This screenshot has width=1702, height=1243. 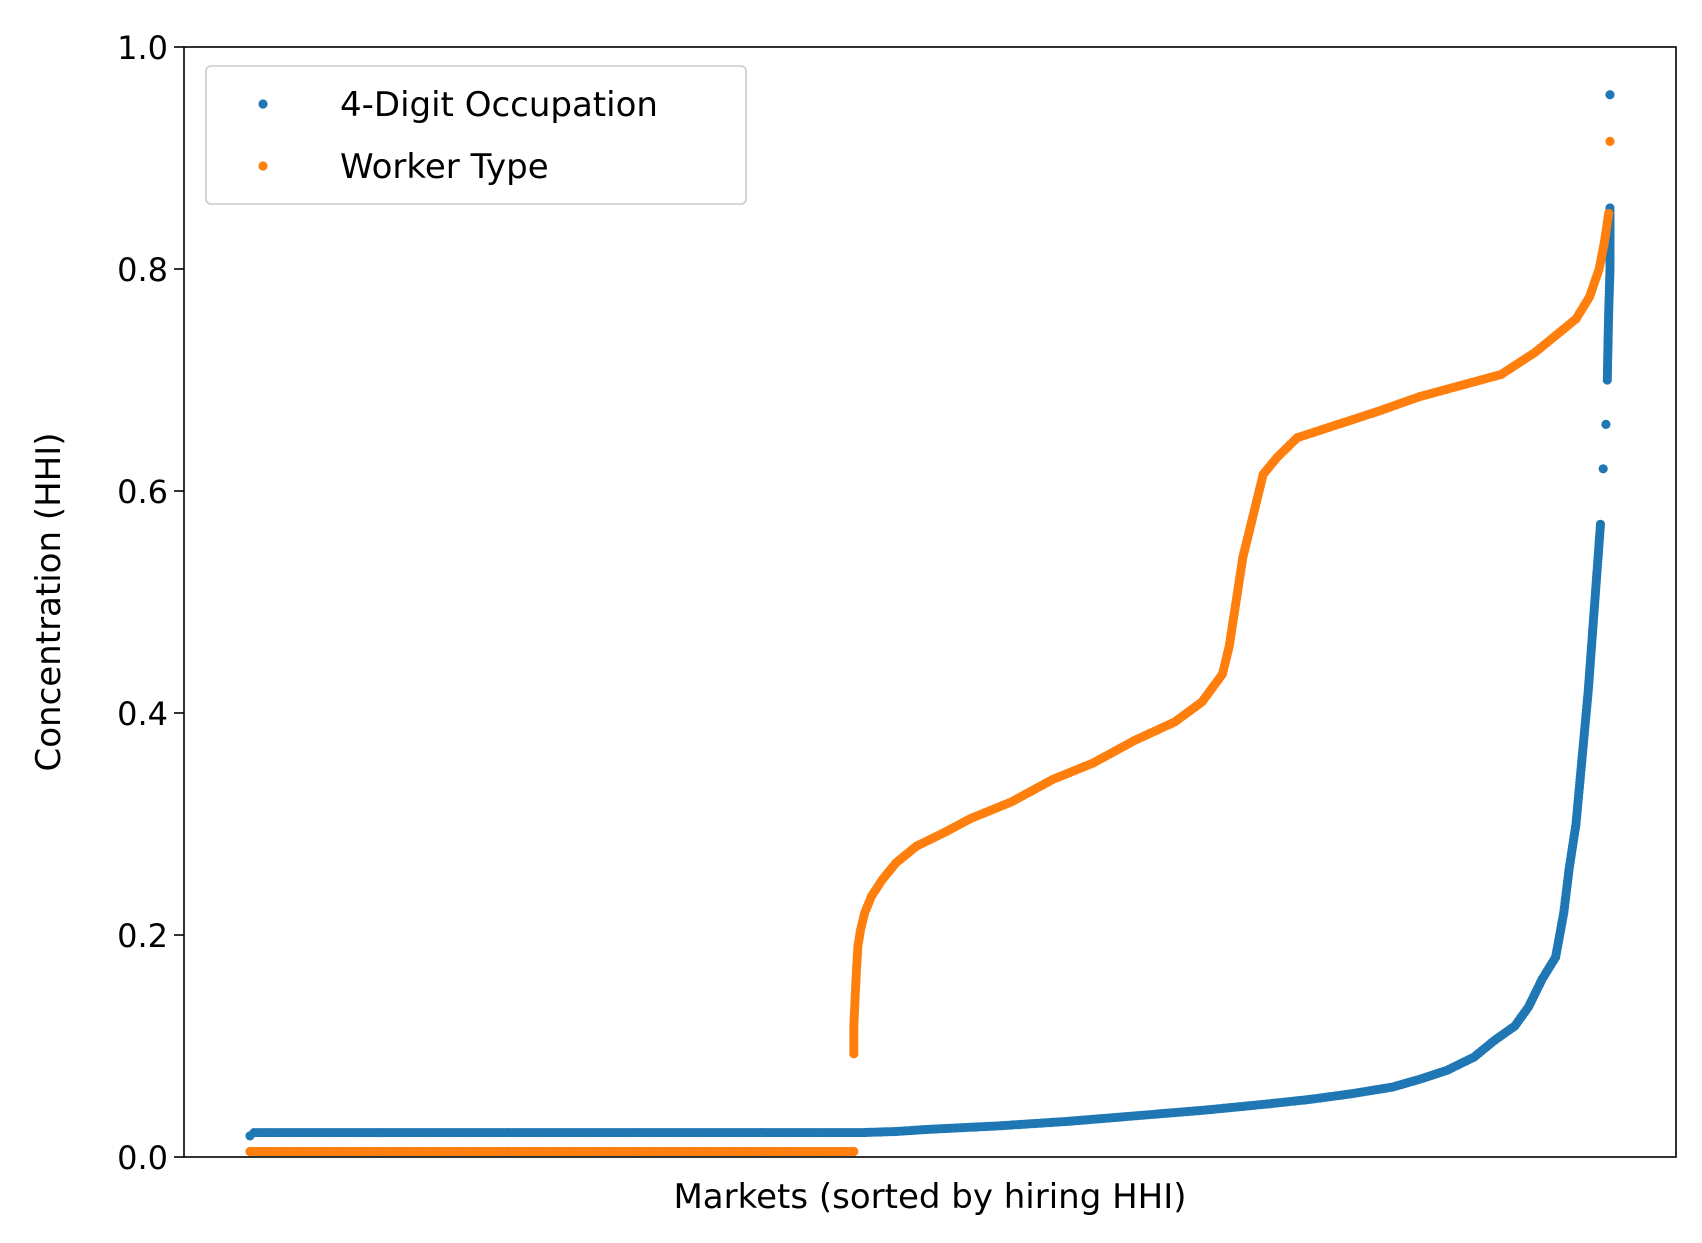 I want to click on y-axis-label: Concentration (HHI), so click(x=49, y=601).